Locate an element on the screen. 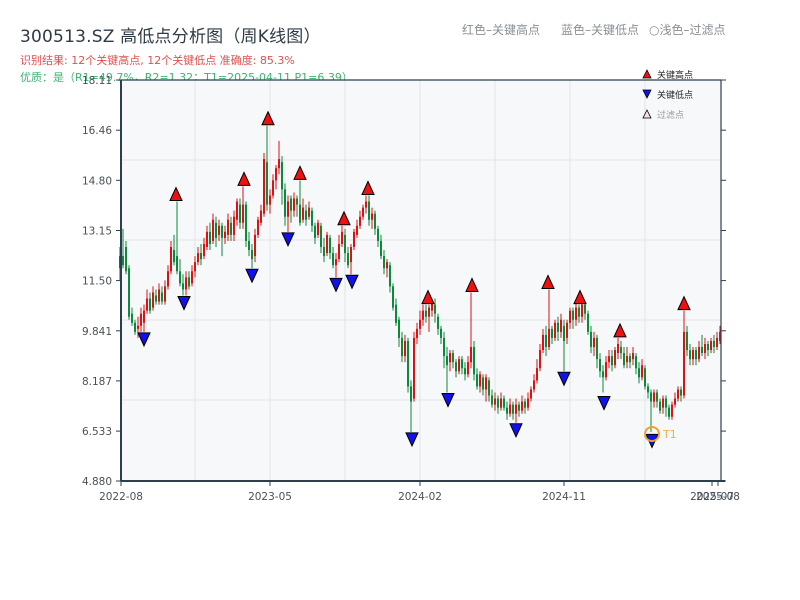  y-tick-label: 8.187 is located at coordinates (97, 382).